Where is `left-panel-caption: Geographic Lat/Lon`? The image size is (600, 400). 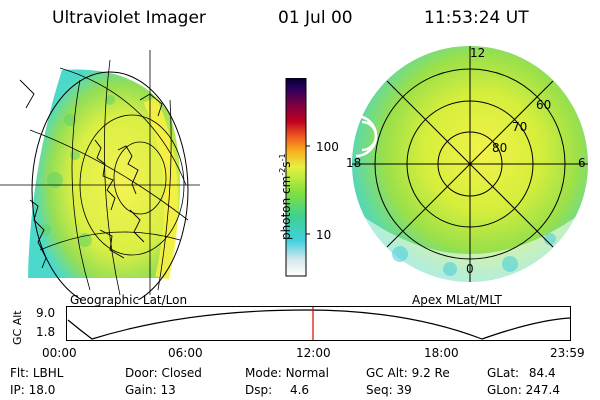
left-panel-caption: Geographic Lat/Lon is located at coordinates (129, 300).